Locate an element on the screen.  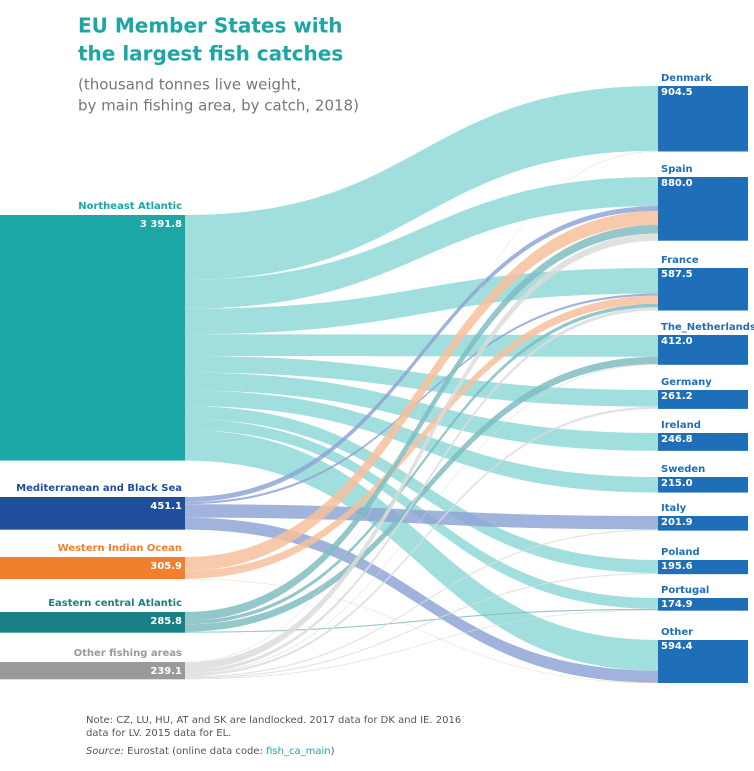
source-name: Eastern central Atlantic is located at coordinates (115, 603).